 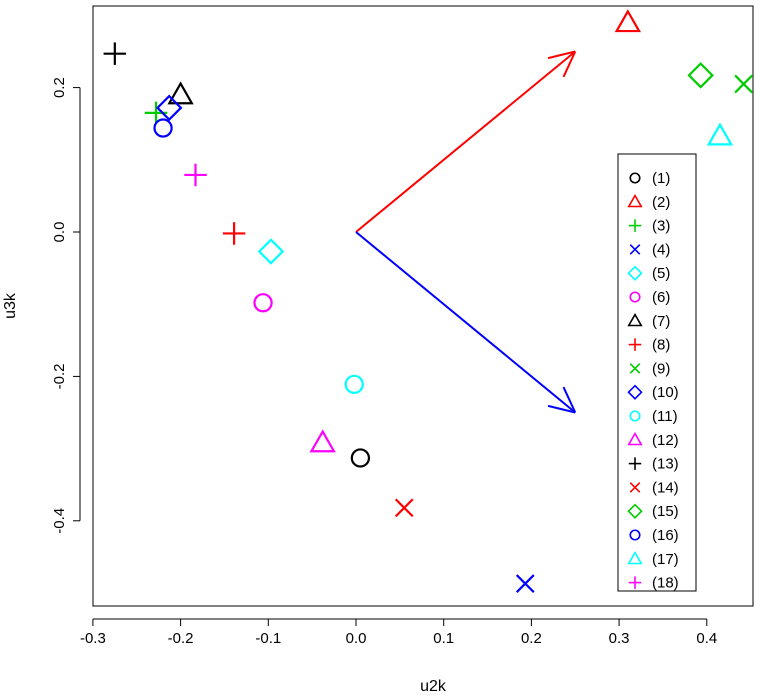 I want to click on x-tick-label: 0.4, so click(x=706, y=638).